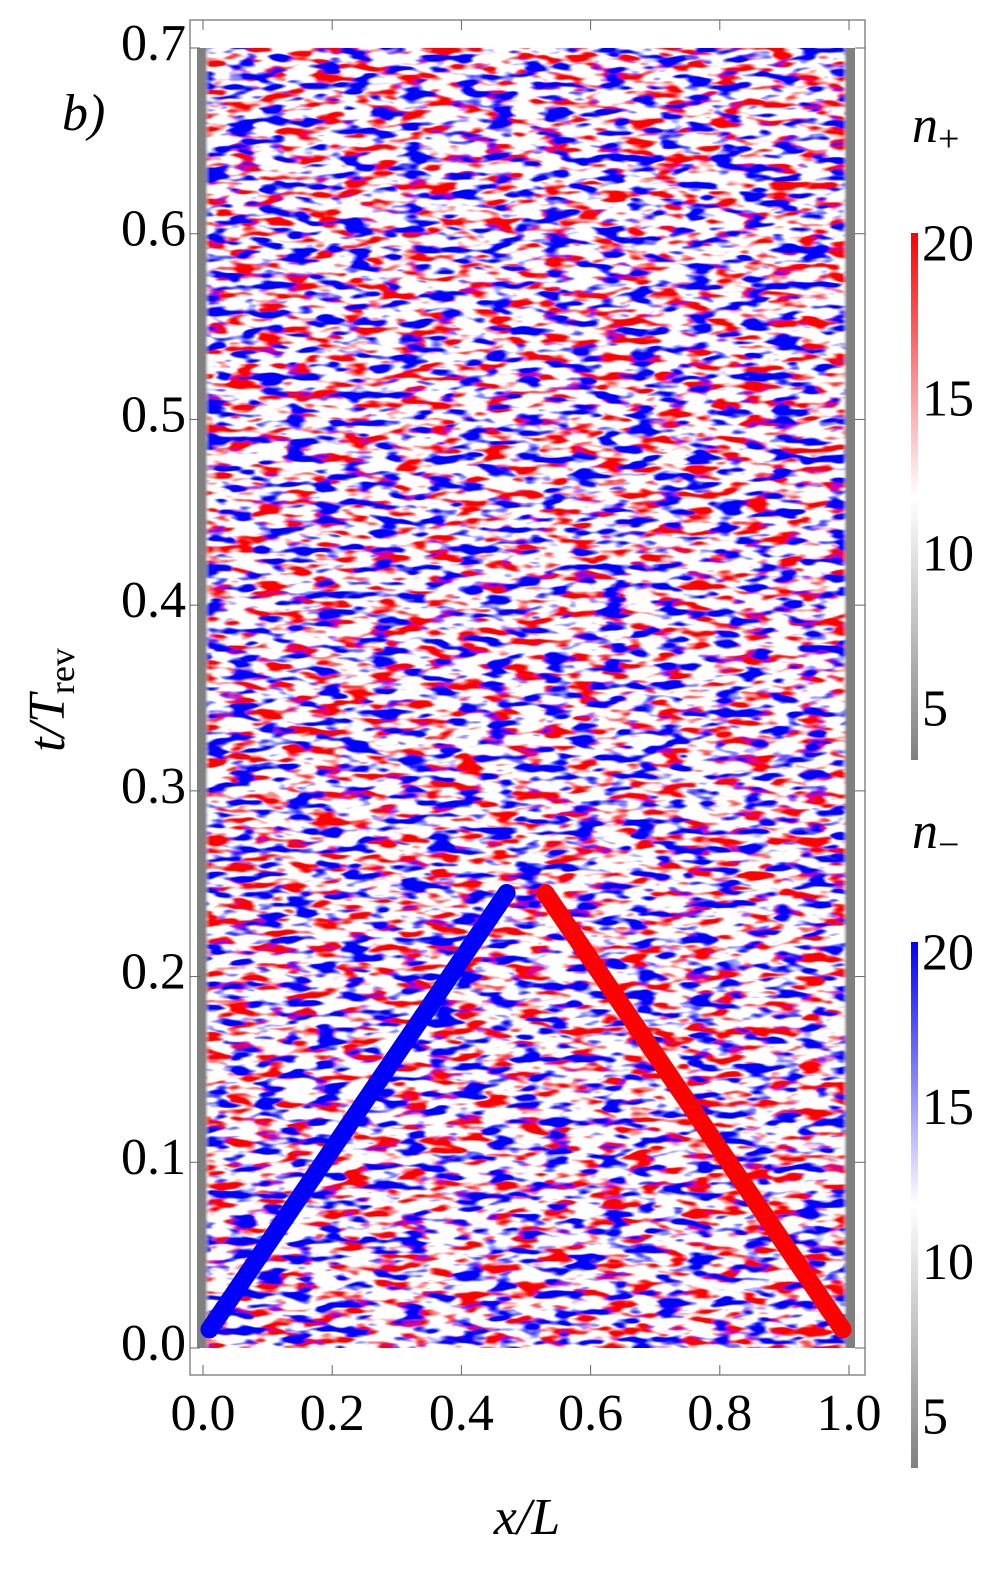 The height and width of the screenshot is (1570, 1000). Describe the element at coordinates (62, 671) in the screenshot. I see `y-axis-label-sub: rev` at that location.